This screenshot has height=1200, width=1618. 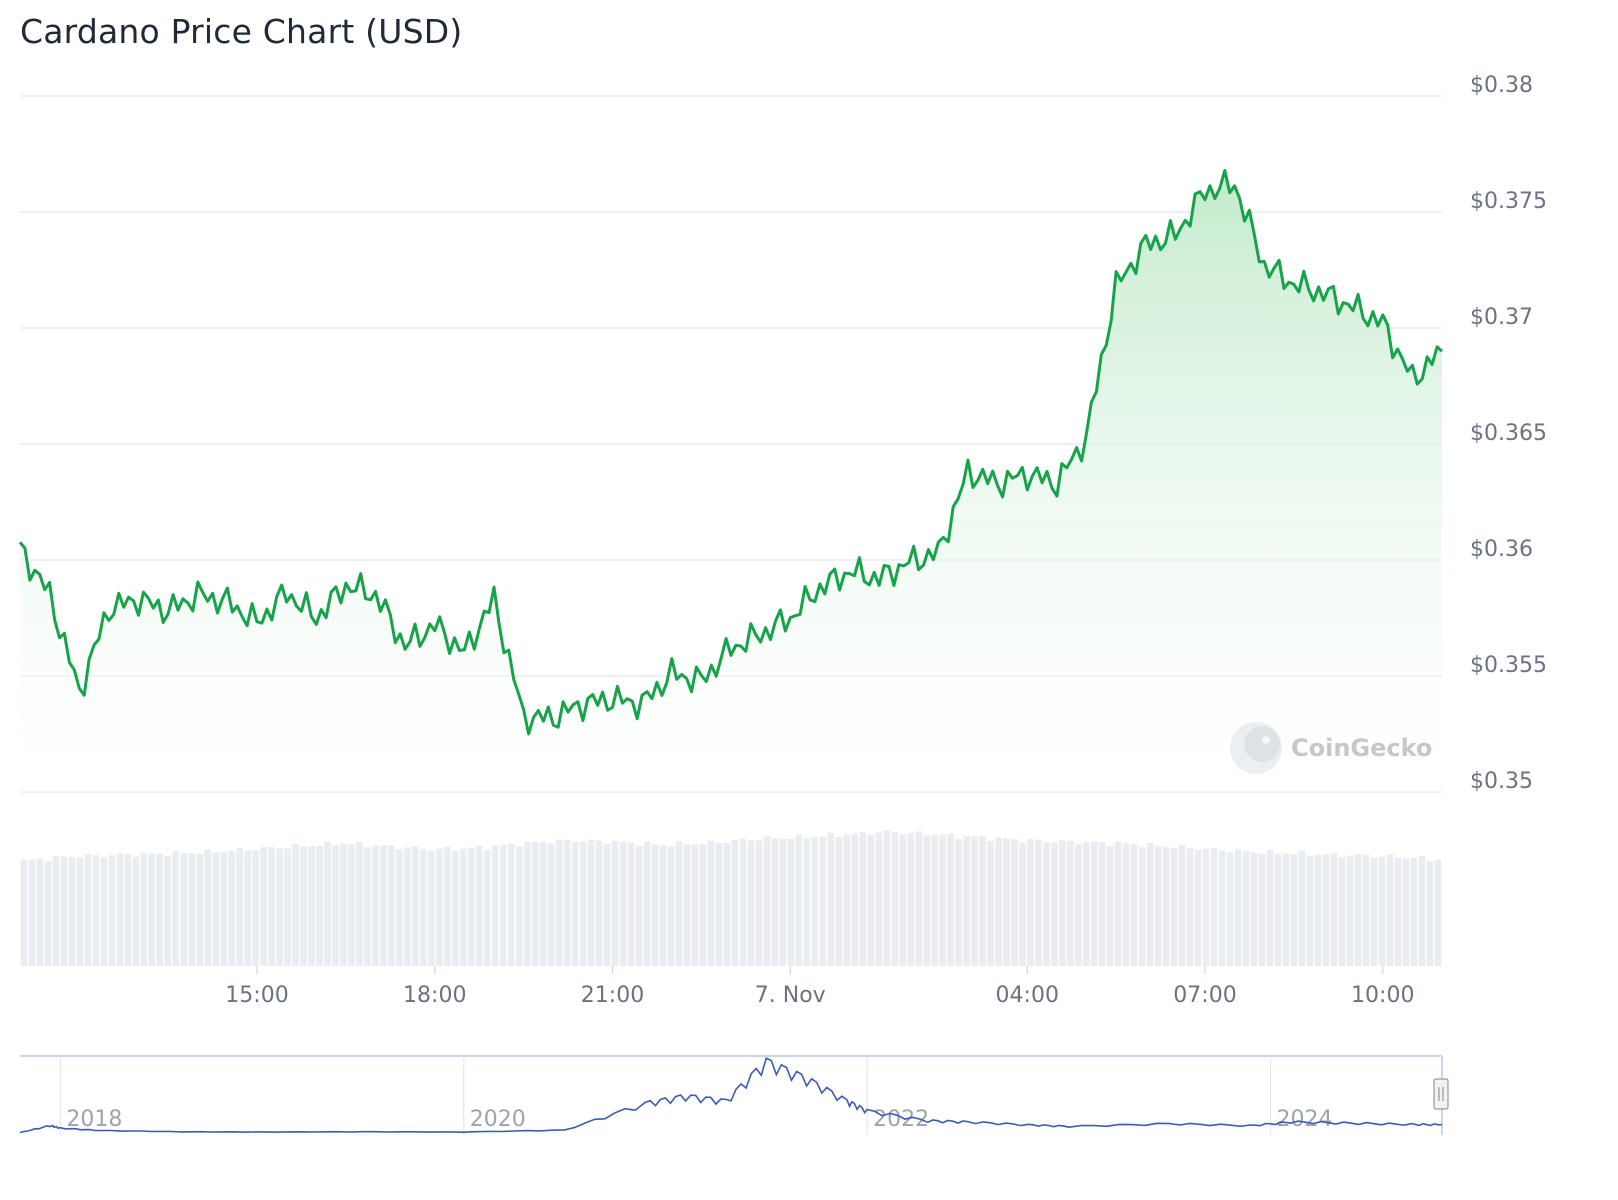 I want to click on range-navigator: 2018 2020 2022 2024, so click(x=734, y=1095).